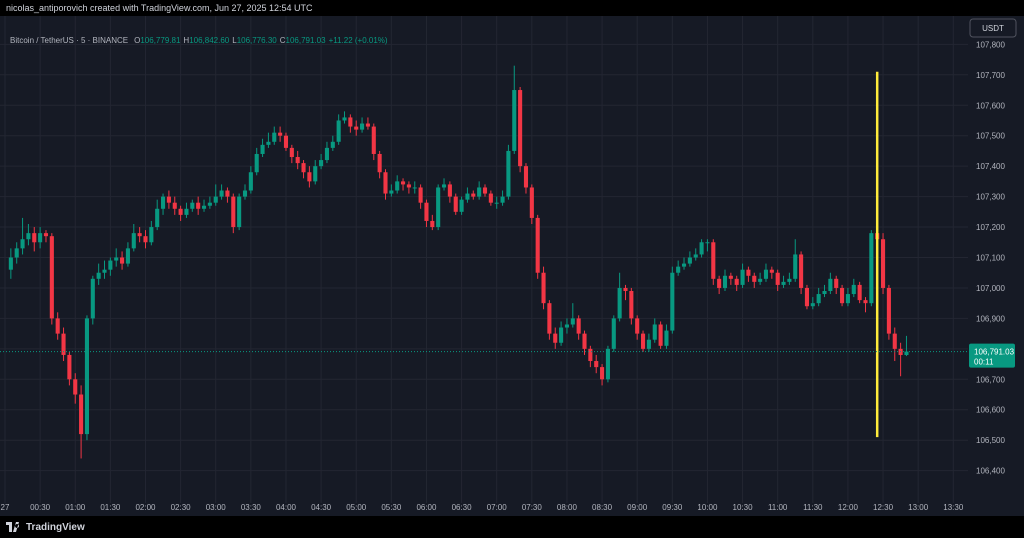 Image resolution: width=1024 pixels, height=538 pixels. What do you see at coordinates (40, 507) in the screenshot?
I see `x-tick-label: 00:30` at bounding box center [40, 507].